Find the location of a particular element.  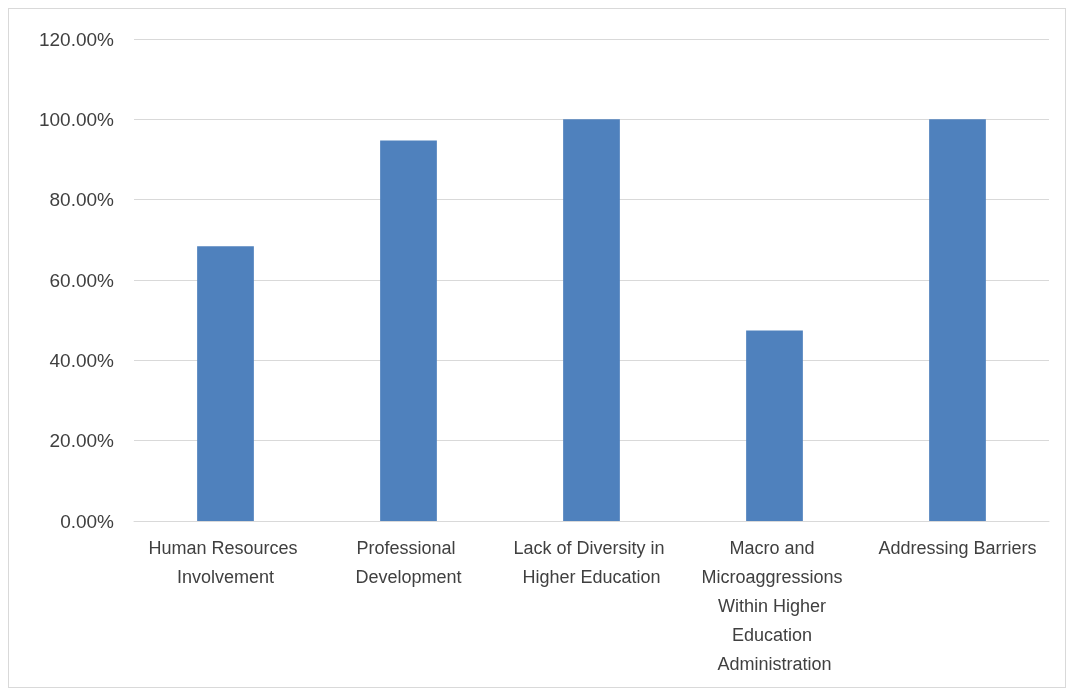

y-tick-label: 80.00% is located at coordinates (82, 200).